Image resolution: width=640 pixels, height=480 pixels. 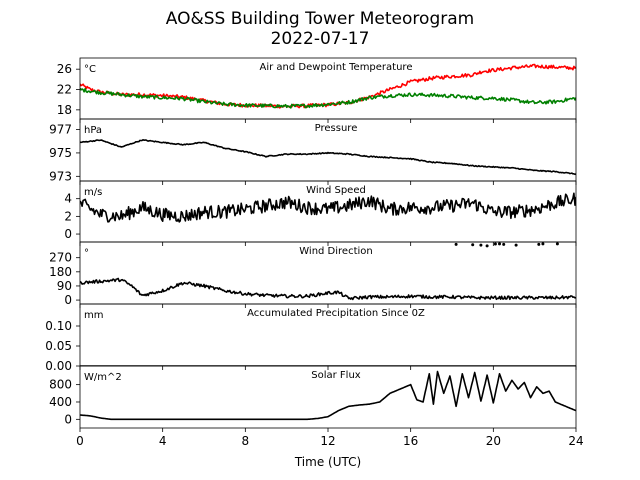 What do you see at coordinates (60, 153) in the screenshot?
I see `y-tick-label: 975` at bounding box center [60, 153].